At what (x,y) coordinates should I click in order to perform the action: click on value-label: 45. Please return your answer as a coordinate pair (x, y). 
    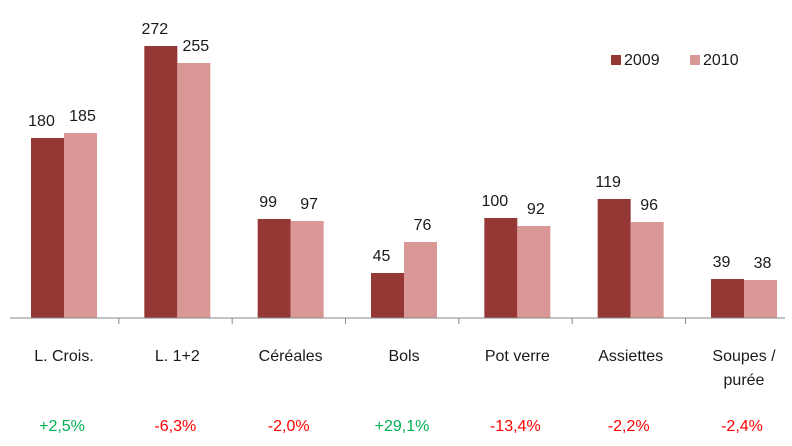
    Looking at the image, I should click on (382, 256).